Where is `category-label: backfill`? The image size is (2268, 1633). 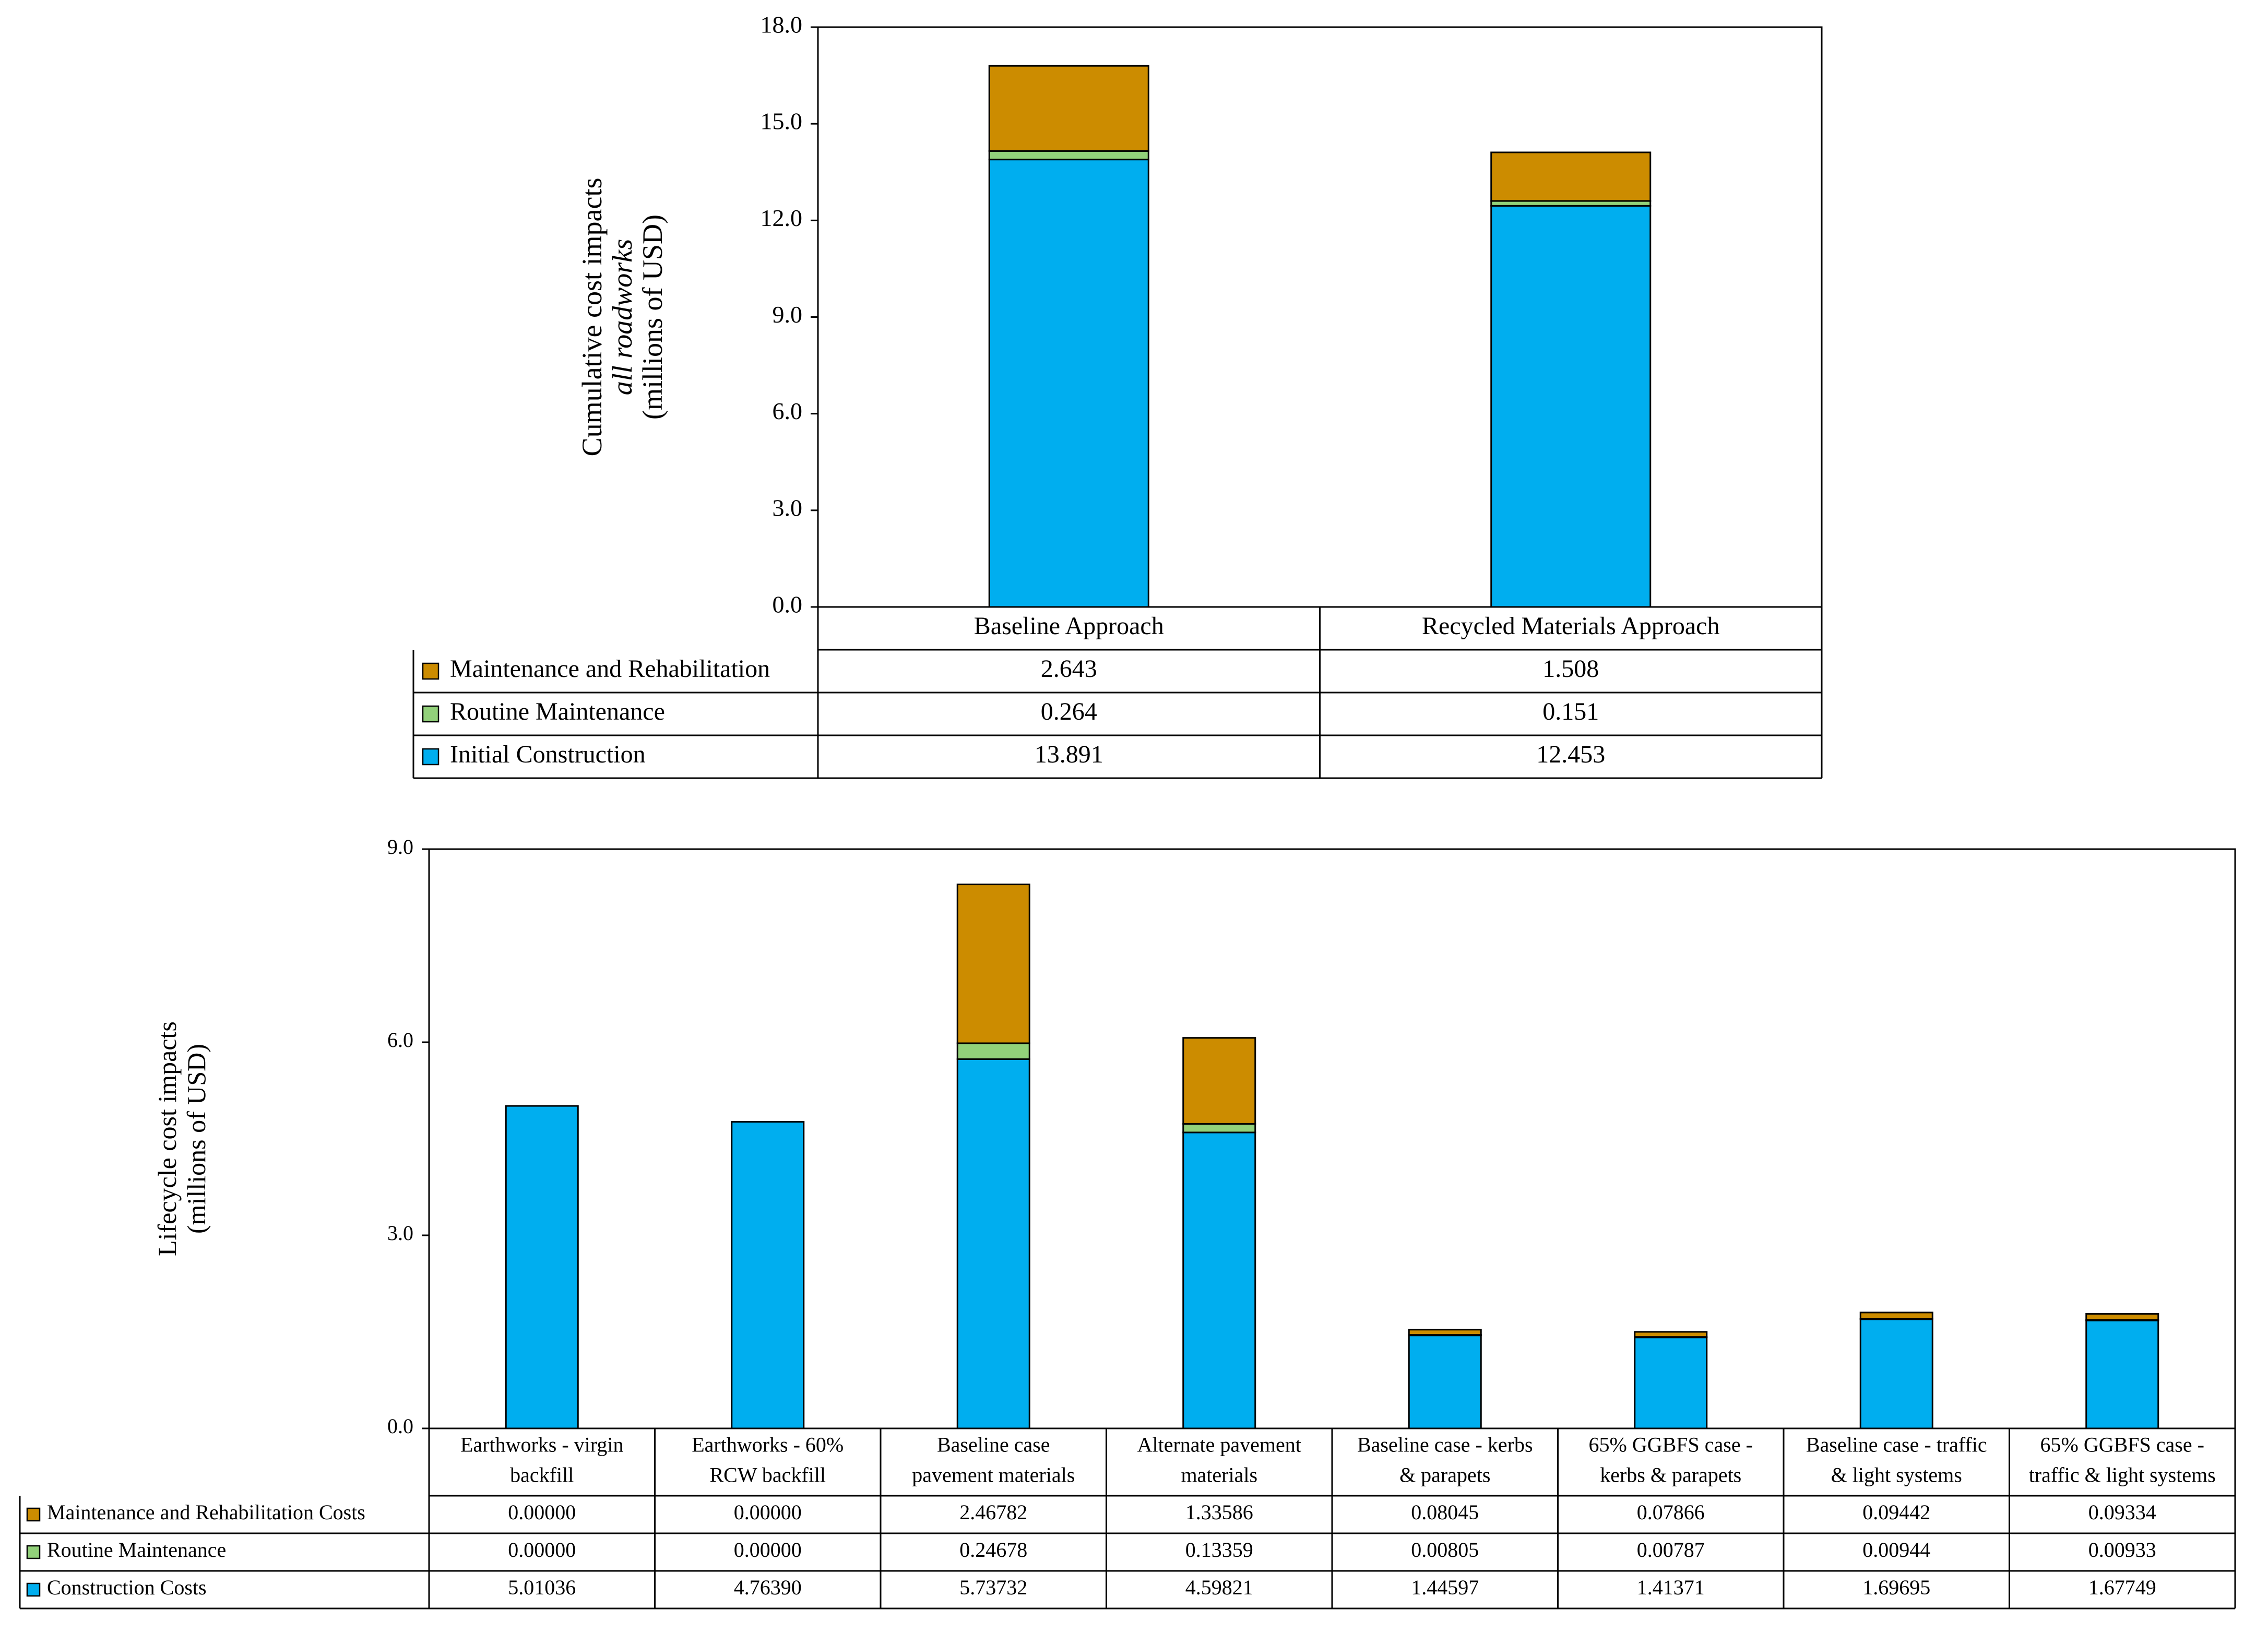
category-label: backfill is located at coordinates (542, 1475).